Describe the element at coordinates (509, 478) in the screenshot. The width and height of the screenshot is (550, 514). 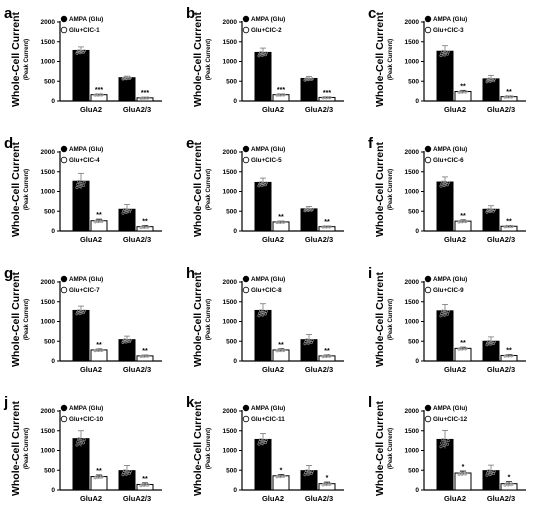
I see `significance-label: *` at that location.